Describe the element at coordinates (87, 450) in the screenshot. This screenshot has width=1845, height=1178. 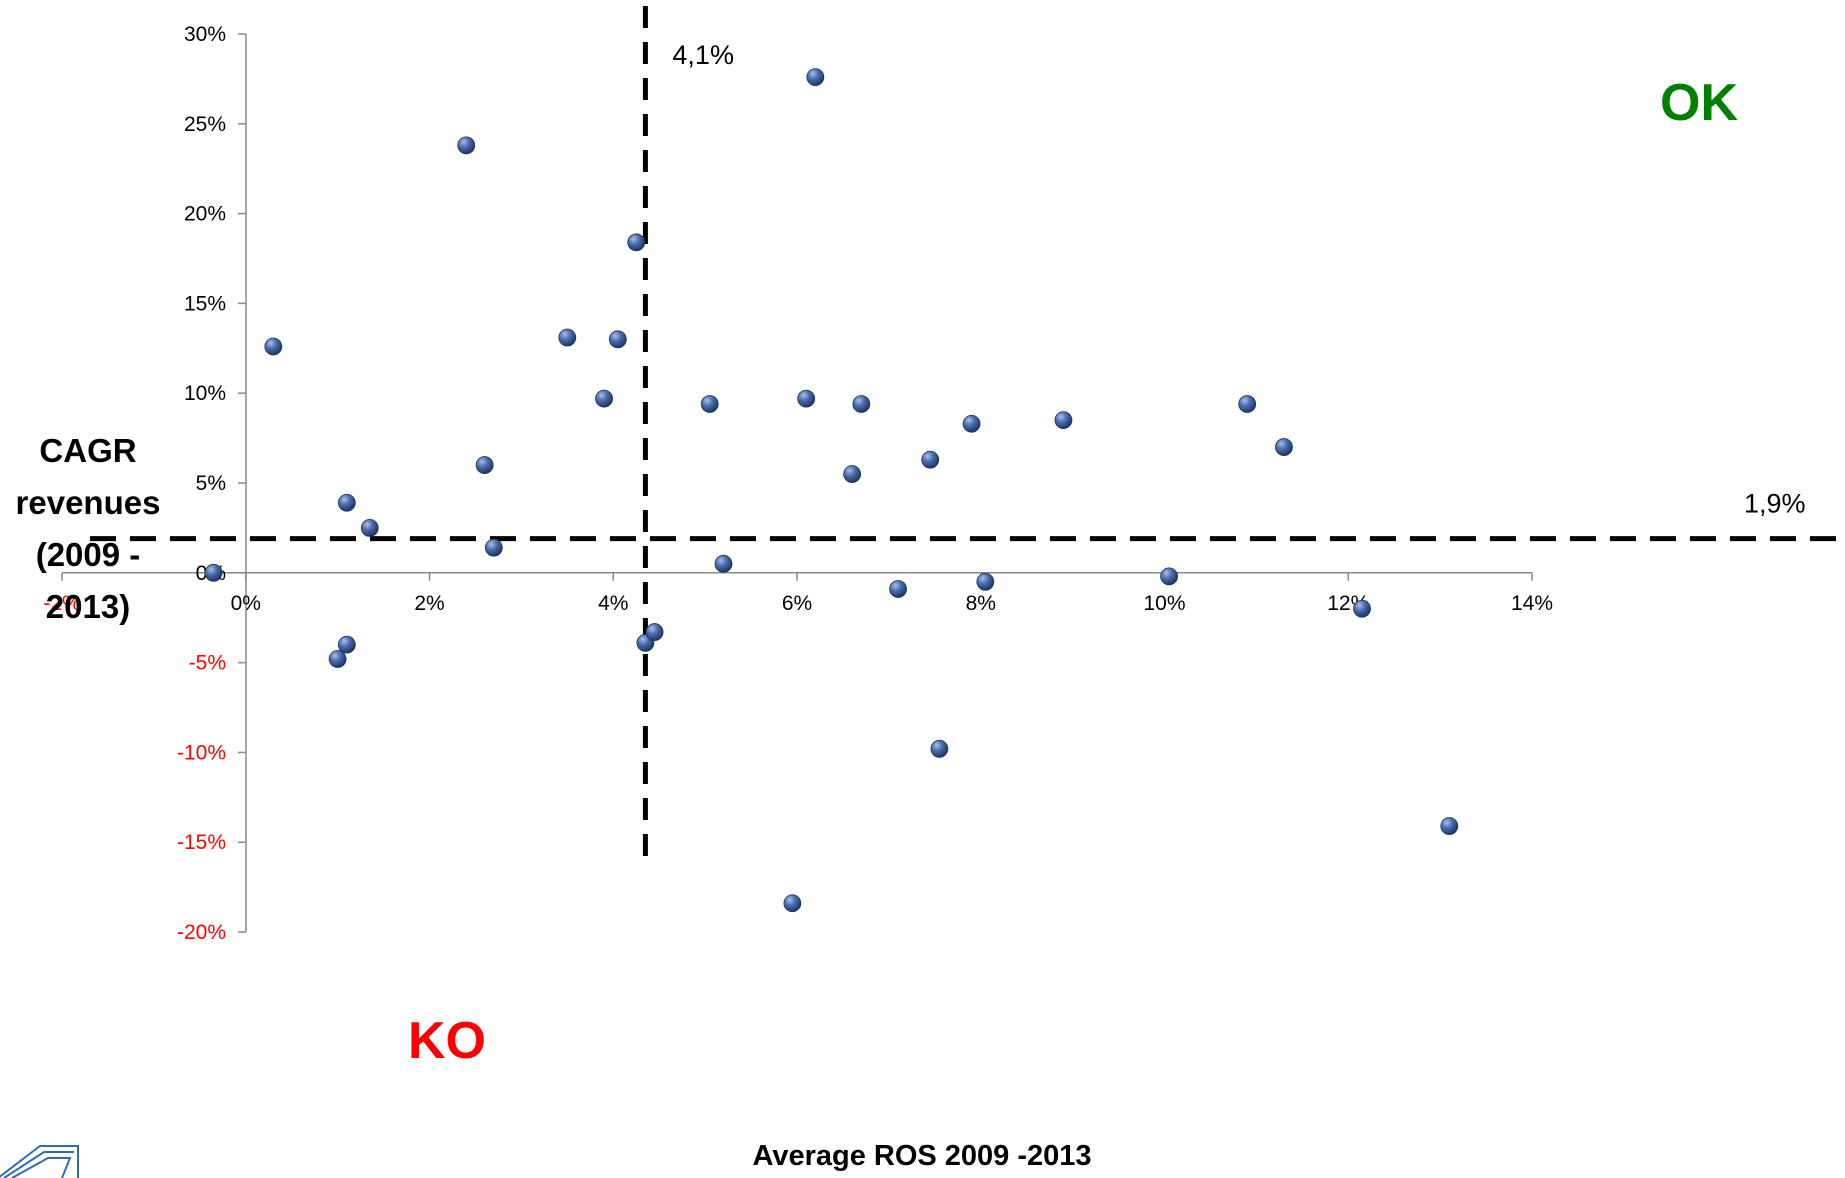
I see `y-axis-label-line: CAGR` at that location.